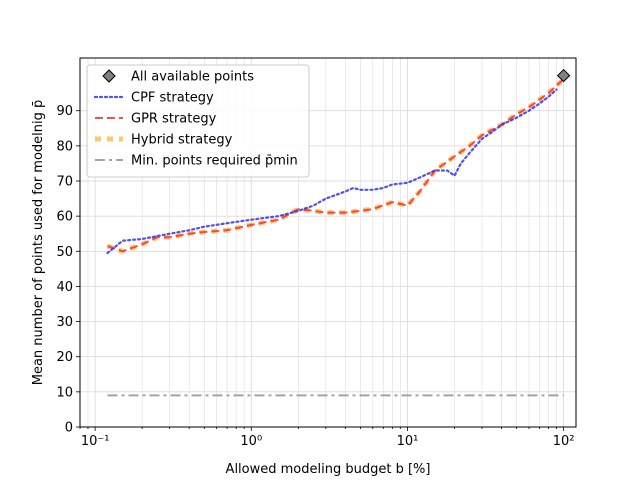  I want to click on y-tick-label: 50, so click(64, 252).